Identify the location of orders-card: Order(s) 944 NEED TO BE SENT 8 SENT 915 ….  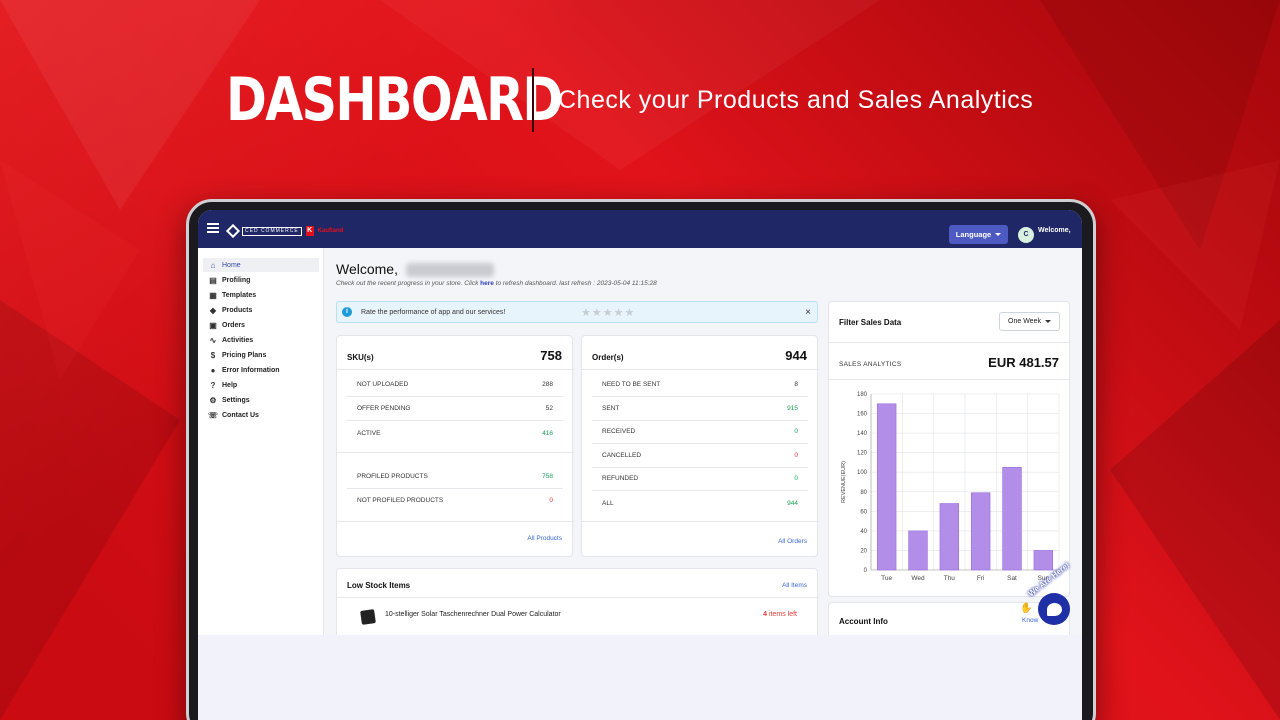
(700, 446).